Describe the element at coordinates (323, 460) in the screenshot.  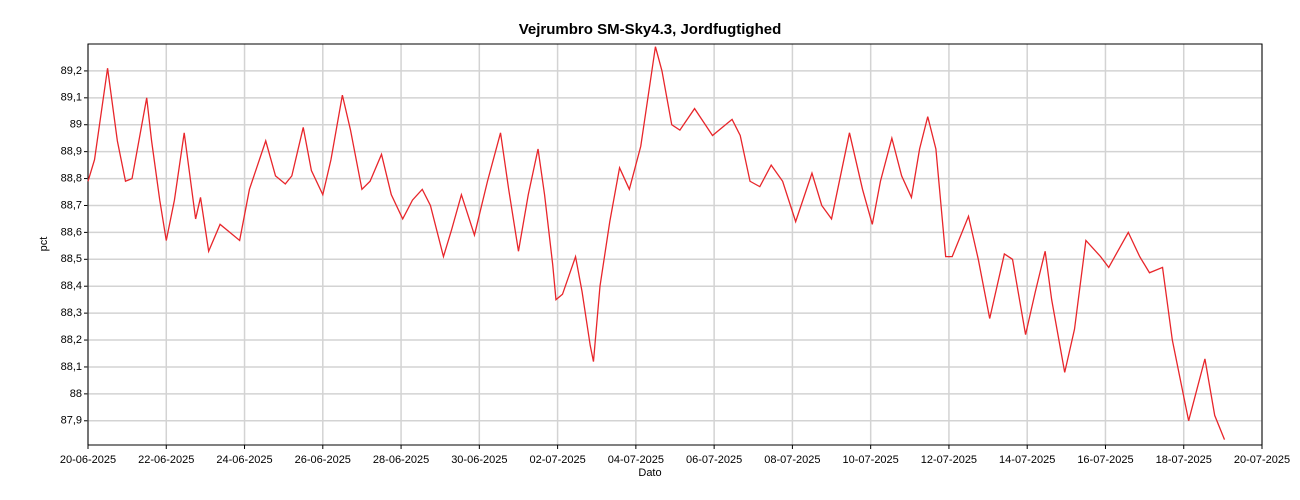
I see `x-tick-label: 26-06-2025` at that location.